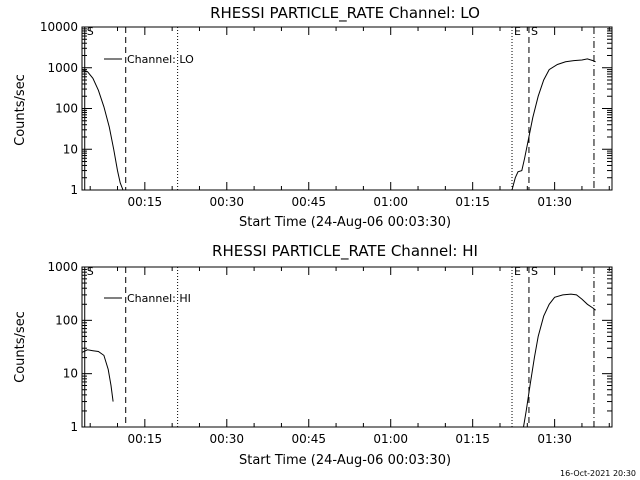 The width and height of the screenshot is (640, 480). What do you see at coordinates (62, 267) in the screenshot?
I see `hi-y-tick-label: 1000` at bounding box center [62, 267].